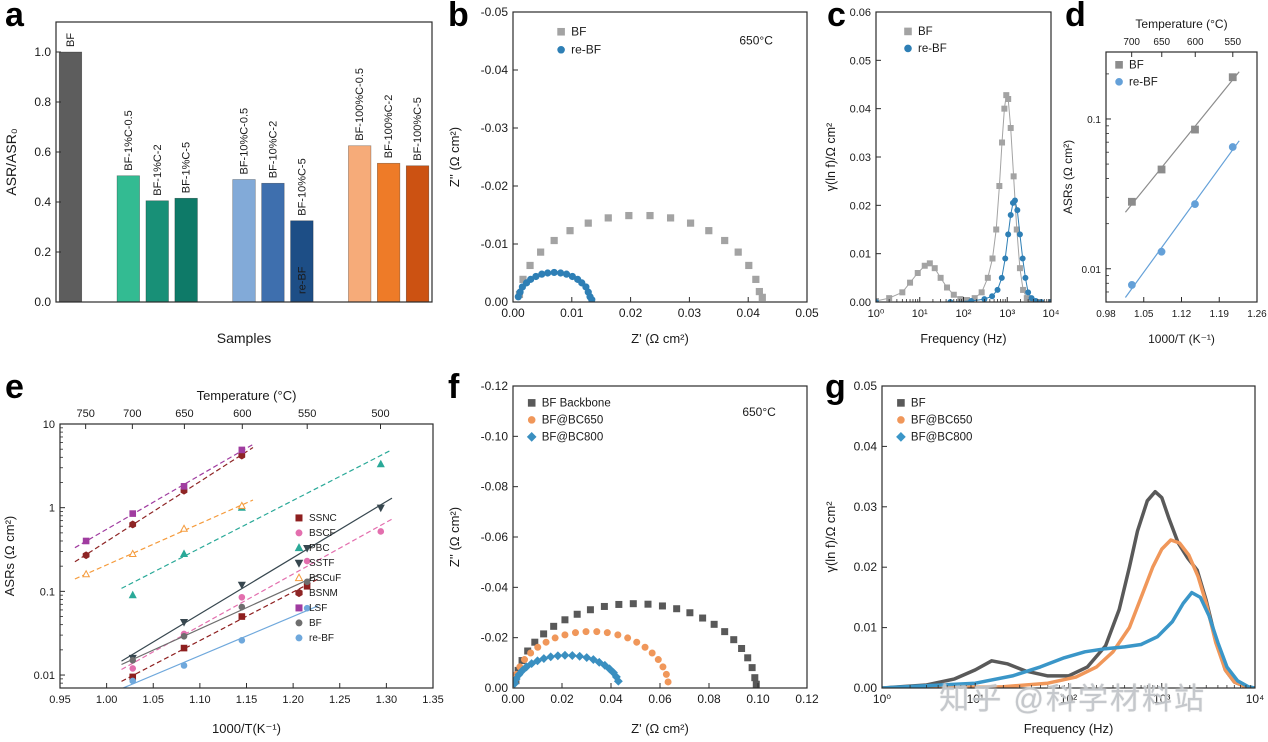 This screenshot has height=742, width=1268. Describe the element at coordinates (454, 537) in the screenshot. I see `svg-text: Z'' (Ω cm²)` at that location.